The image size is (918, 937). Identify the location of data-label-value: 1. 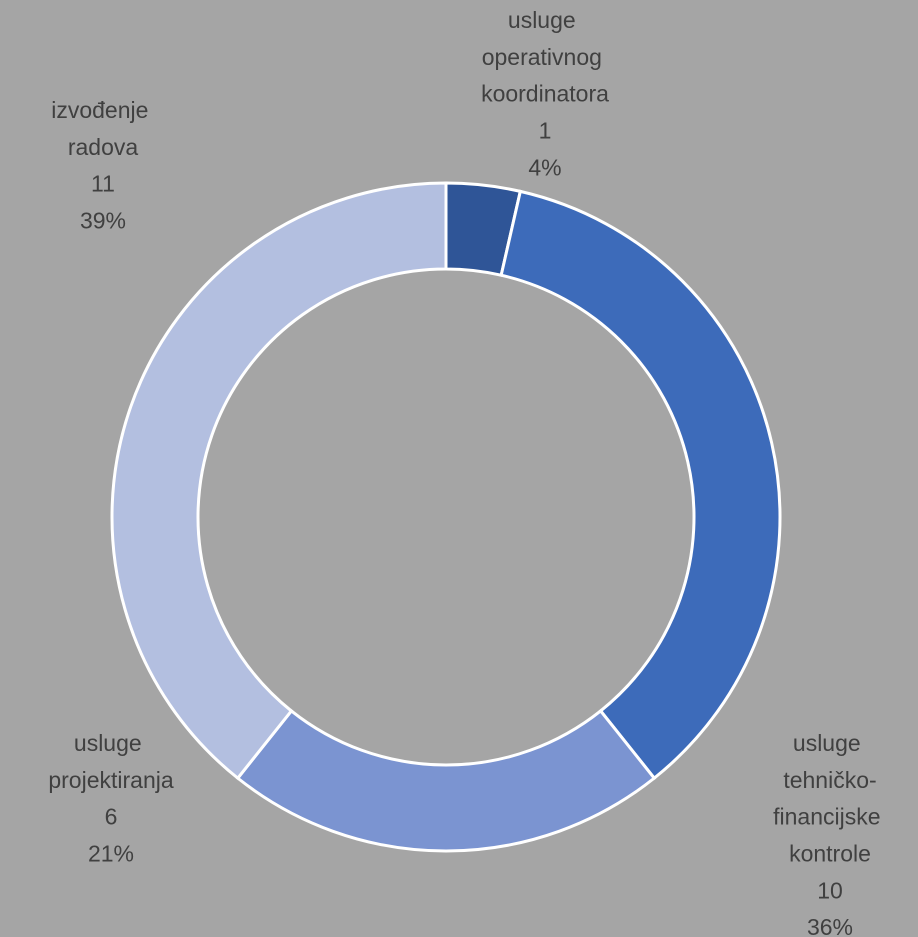
(545, 130).